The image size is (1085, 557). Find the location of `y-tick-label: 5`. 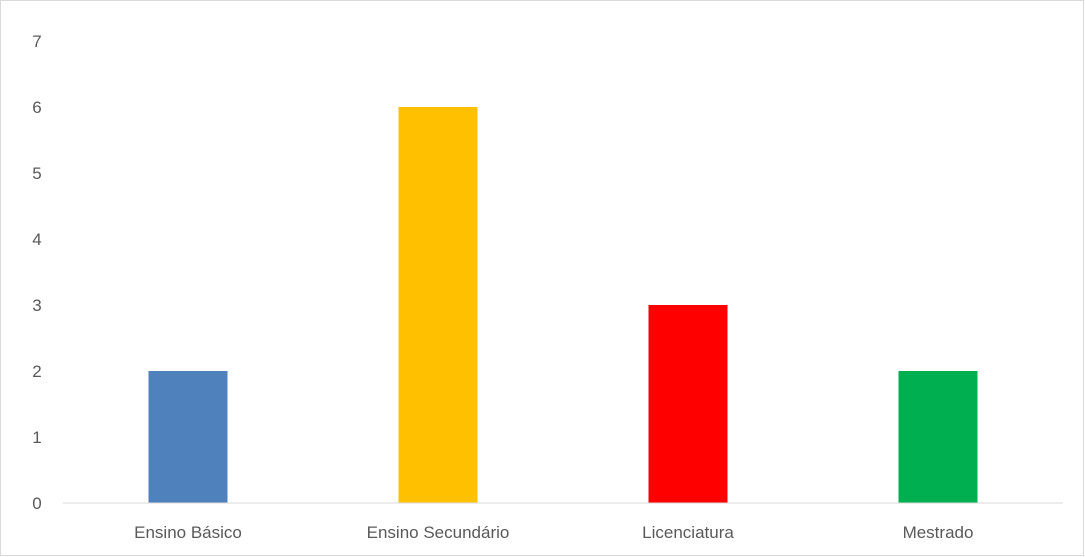

y-tick-label: 5 is located at coordinates (36, 173).